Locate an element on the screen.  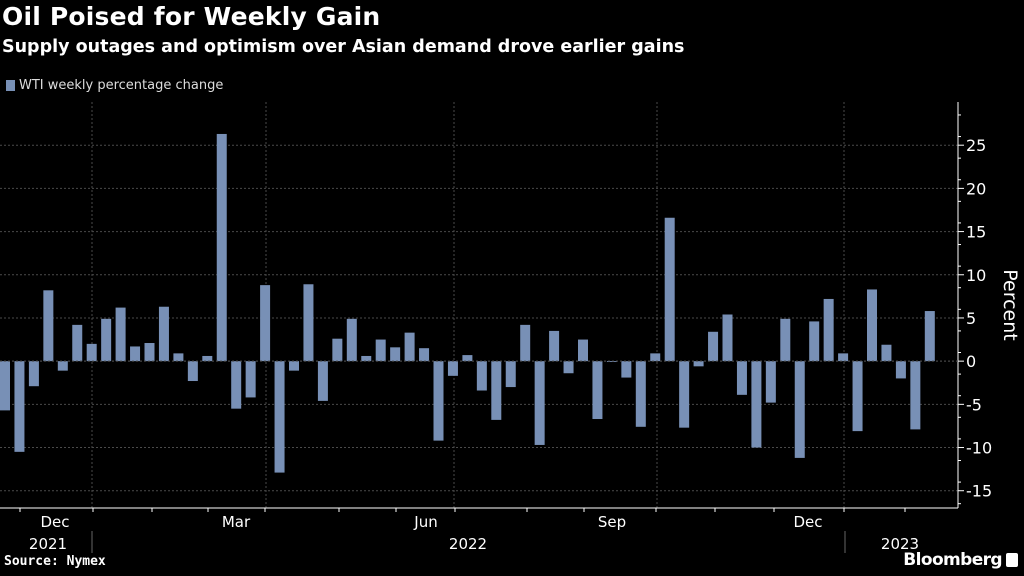
y-tick-label: -5 is located at coordinates (974, 404).